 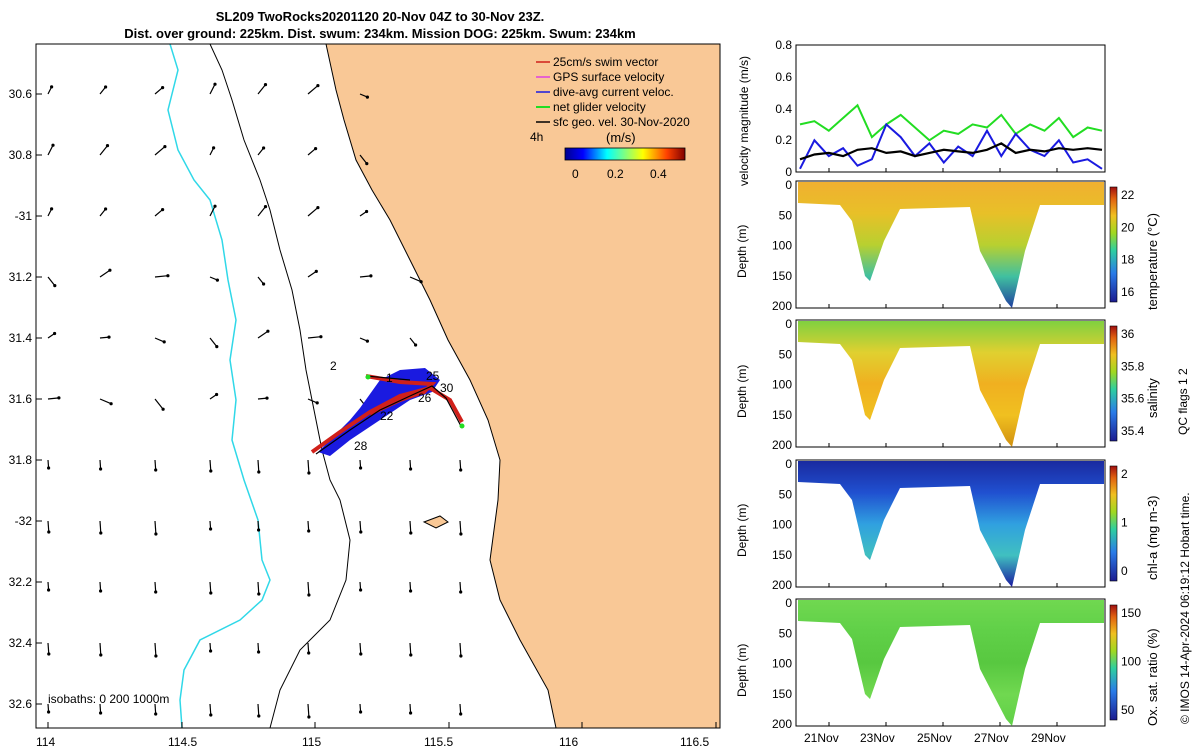 I want to click on glider-track, so click(x=387, y=412).